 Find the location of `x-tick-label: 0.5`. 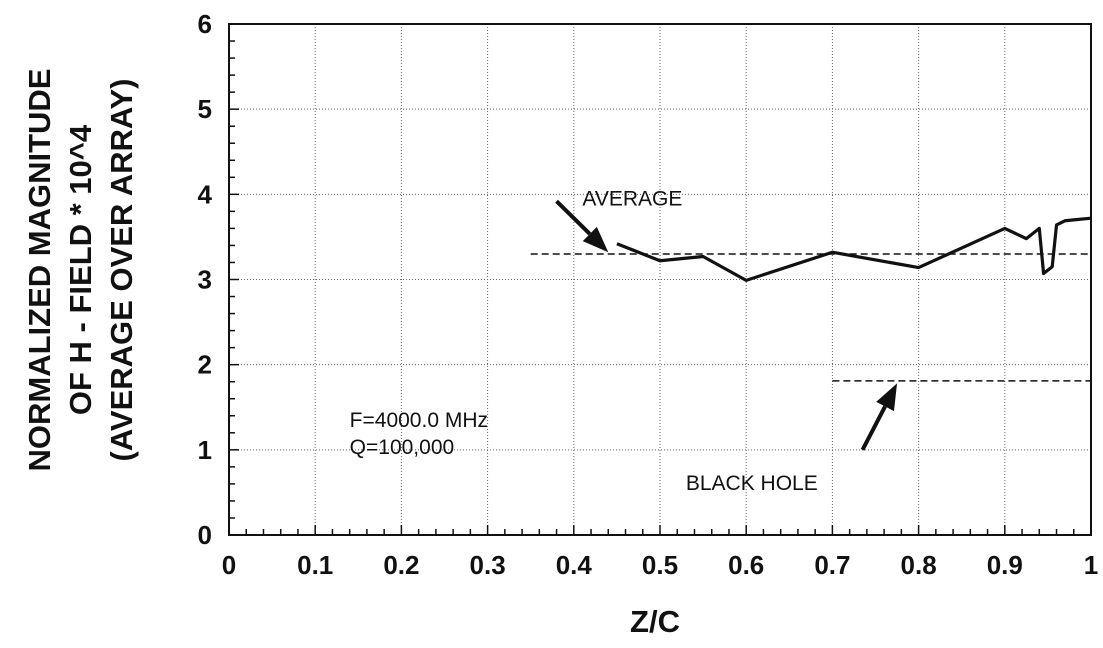

x-tick-label: 0.5 is located at coordinates (660, 565).